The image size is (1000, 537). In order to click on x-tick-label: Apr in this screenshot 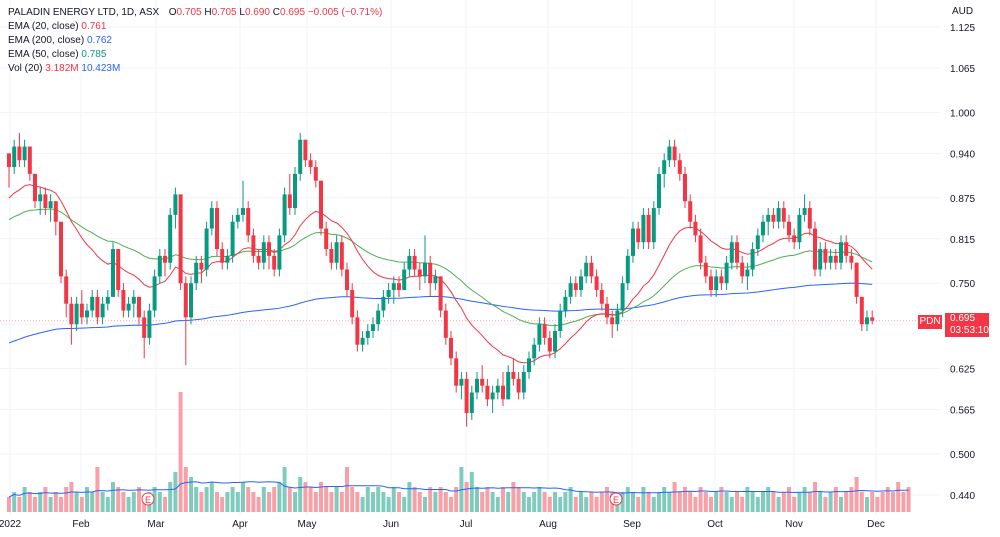, I will do `click(240, 524)`.